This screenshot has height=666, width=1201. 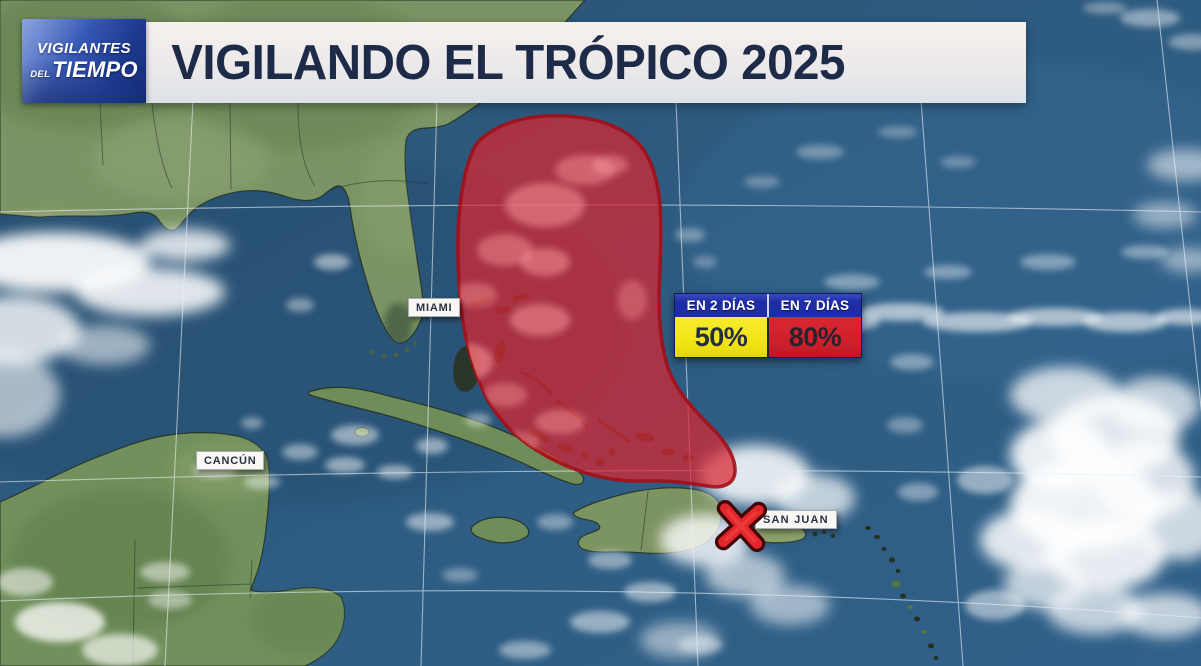 I want to click on vigilantes-del-tiempo-logo: VIGILANTES DEL TIEMPO, so click(x=84, y=61).